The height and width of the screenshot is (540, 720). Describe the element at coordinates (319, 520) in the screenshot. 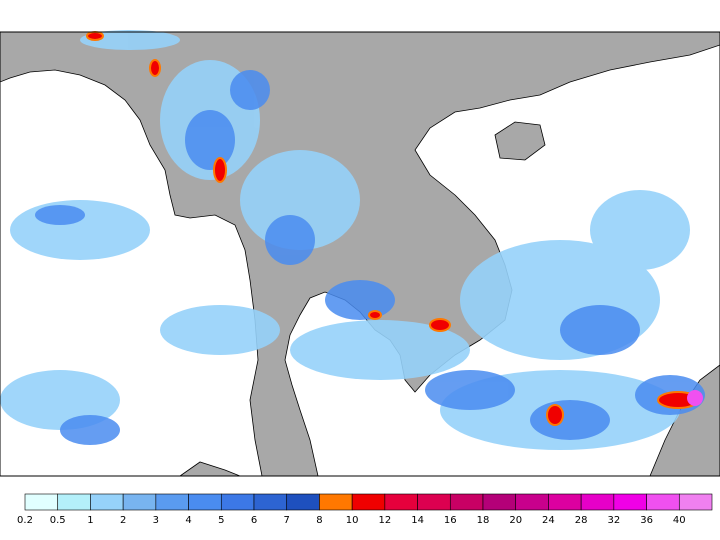

I see `colorbar-label: 8` at that location.